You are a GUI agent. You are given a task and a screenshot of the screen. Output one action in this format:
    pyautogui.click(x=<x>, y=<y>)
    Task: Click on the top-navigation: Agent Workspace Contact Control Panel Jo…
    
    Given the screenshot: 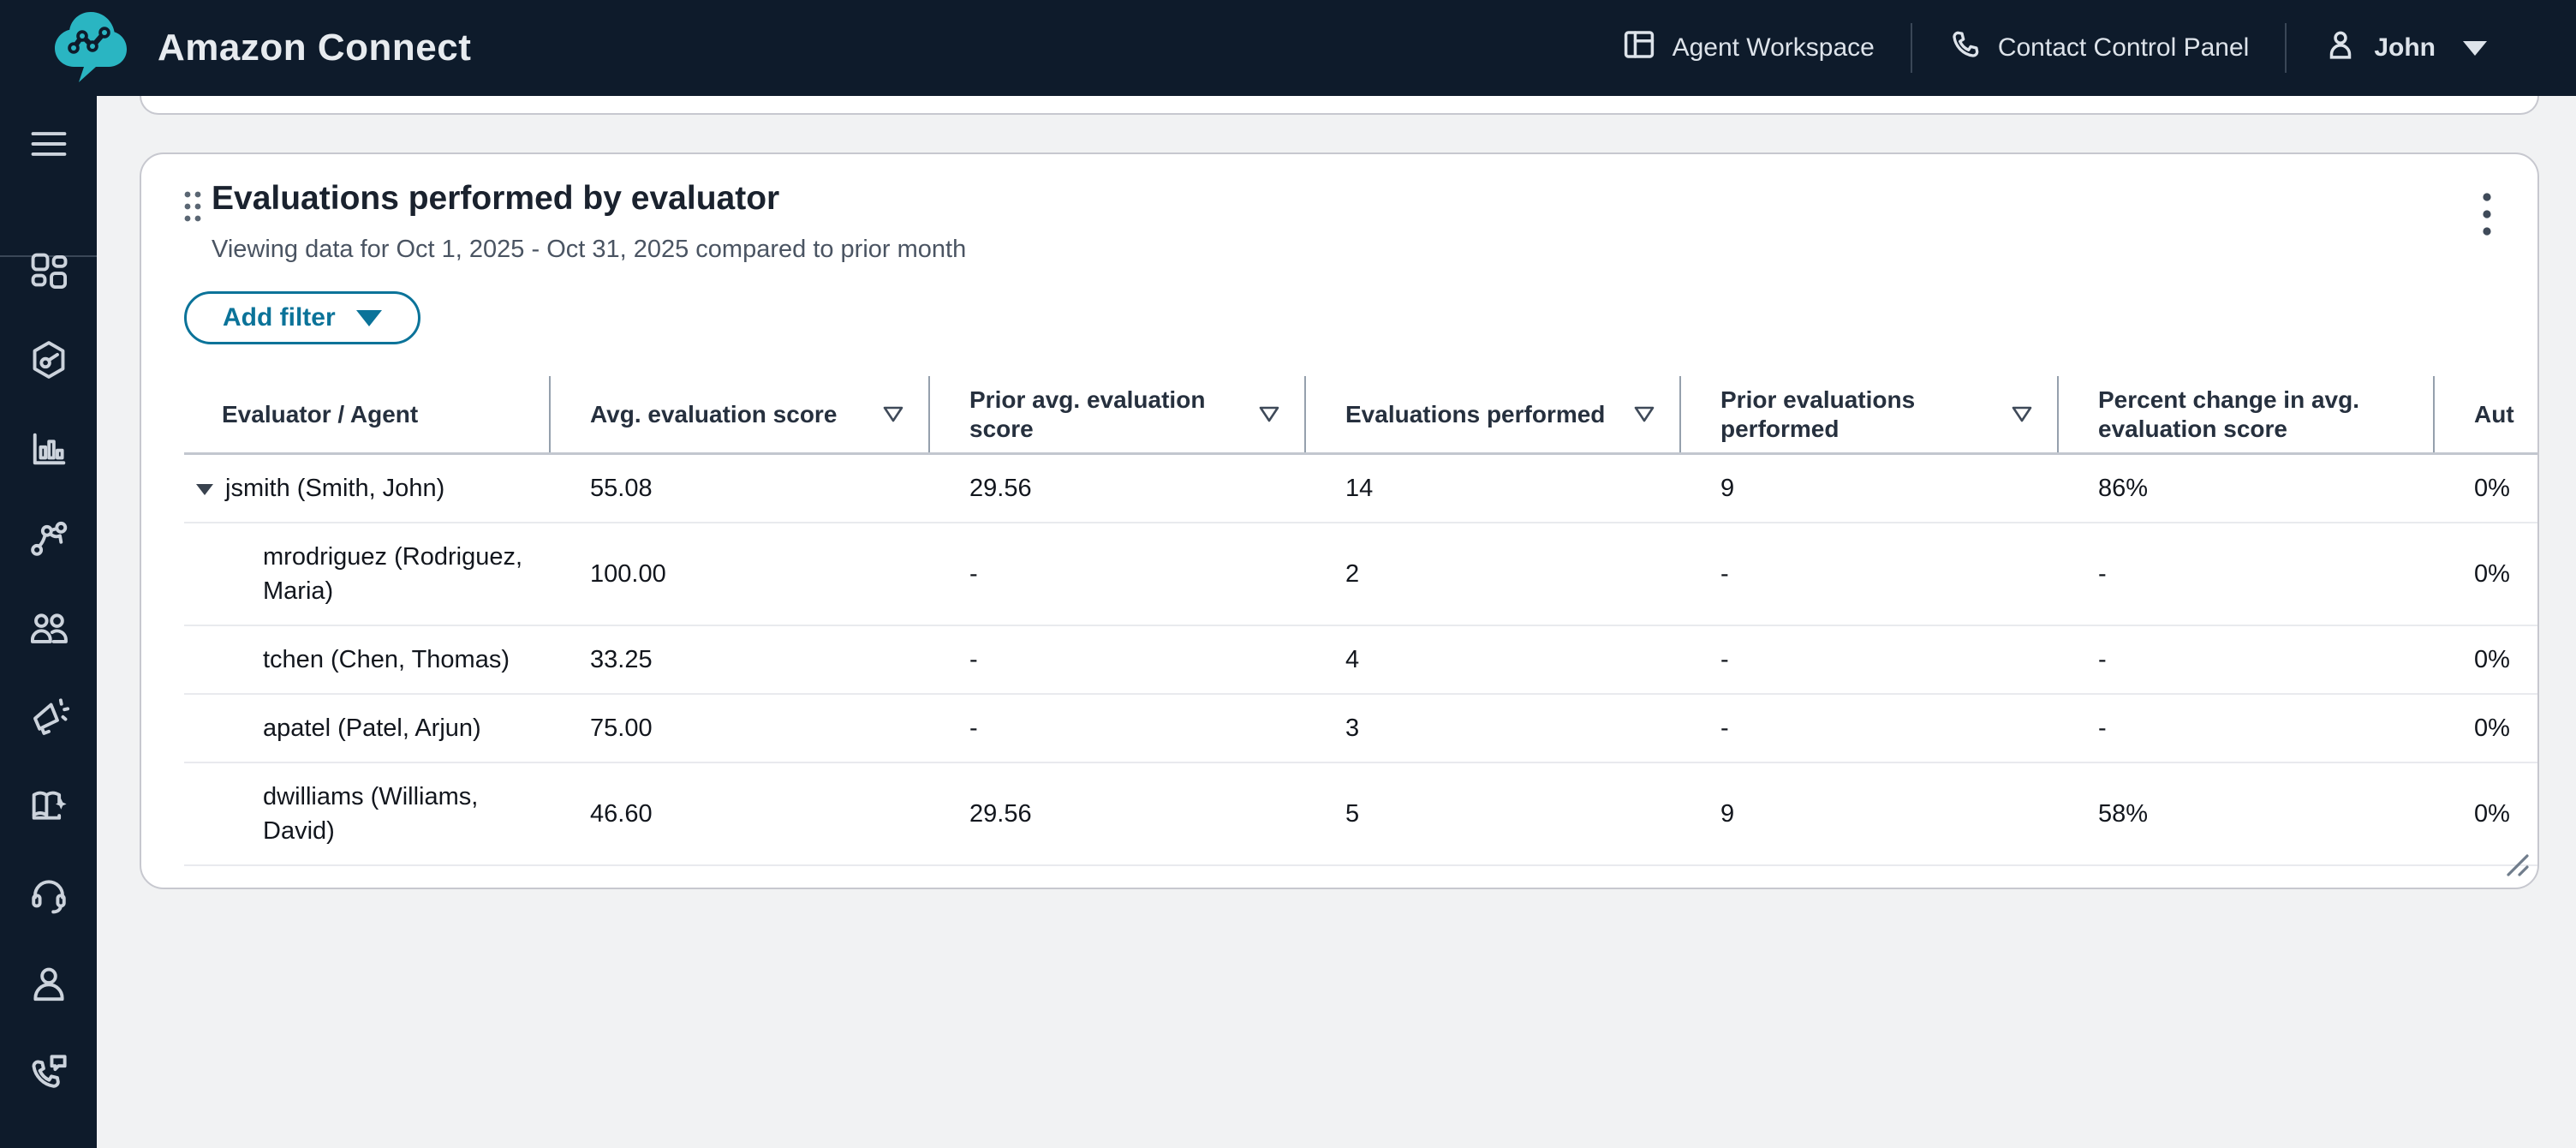 What is the action you would take?
    pyautogui.click(x=2080, y=48)
    